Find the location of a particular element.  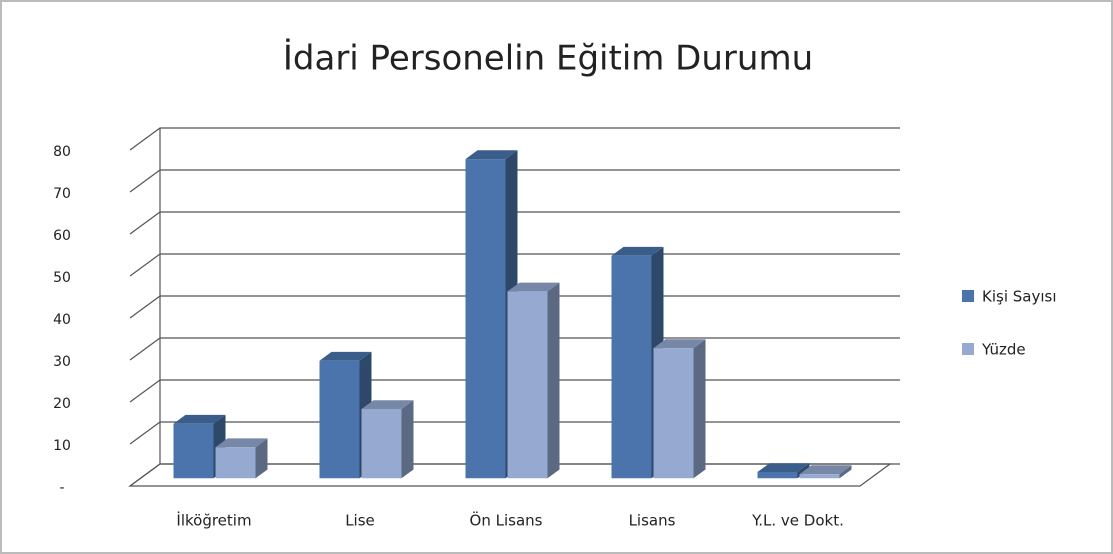

y-tick-label: 10 is located at coordinates (62, 446).